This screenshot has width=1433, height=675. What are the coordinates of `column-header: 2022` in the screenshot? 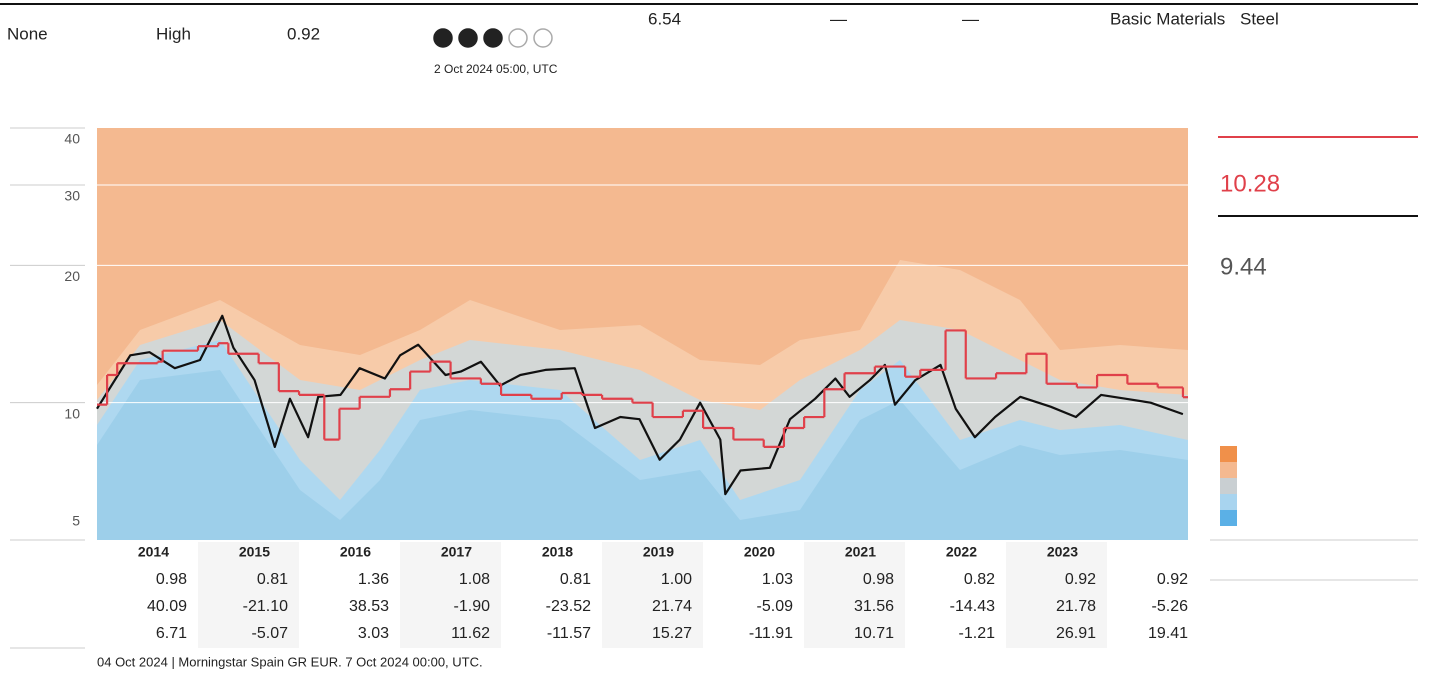 It's located at (961, 552).